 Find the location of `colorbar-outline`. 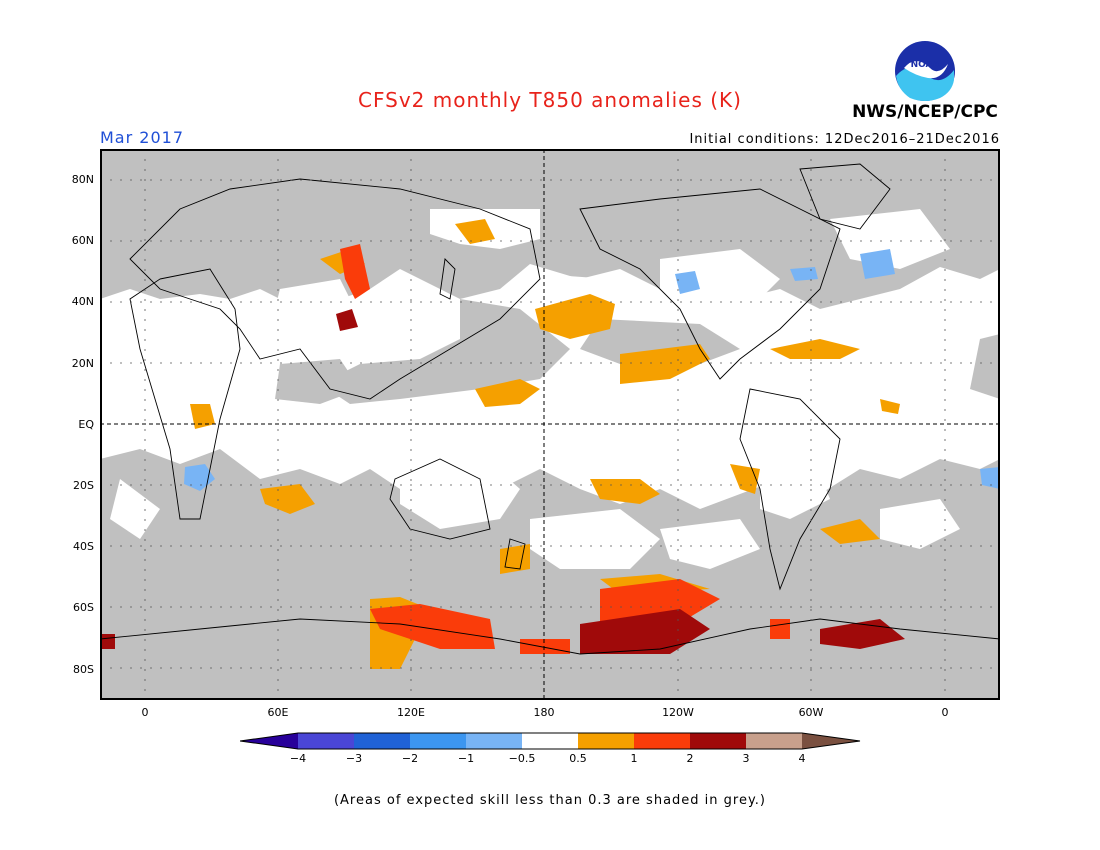

colorbar-outline is located at coordinates (550, 741).